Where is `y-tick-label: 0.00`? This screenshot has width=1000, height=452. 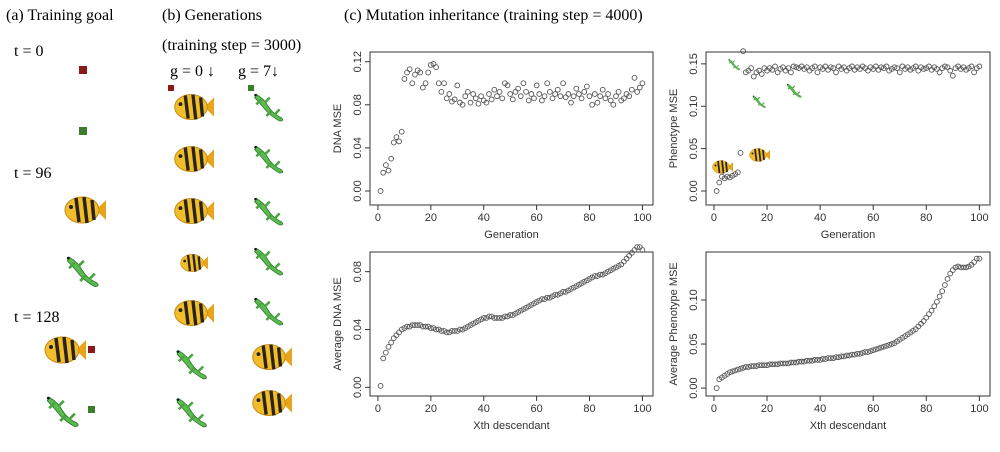 y-tick-label: 0.00 is located at coordinates (694, 190).